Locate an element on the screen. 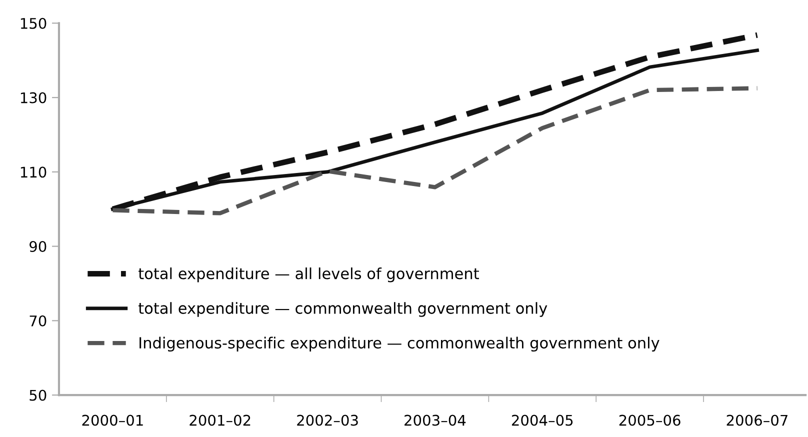 The width and height of the screenshot is (808, 437). y-tick-label: 70 is located at coordinates (38, 320).